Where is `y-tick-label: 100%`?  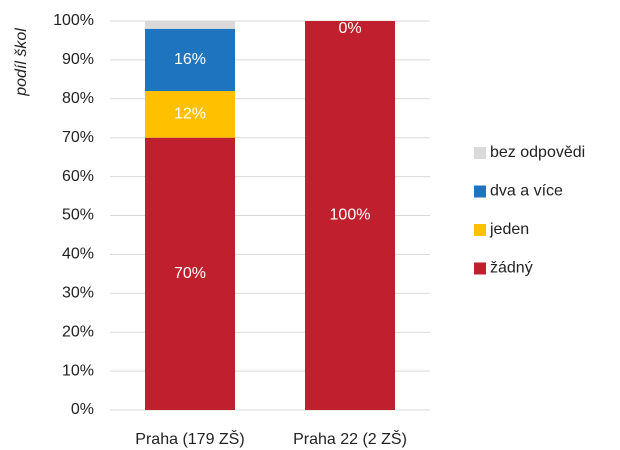 y-tick-label: 100% is located at coordinates (73, 20).